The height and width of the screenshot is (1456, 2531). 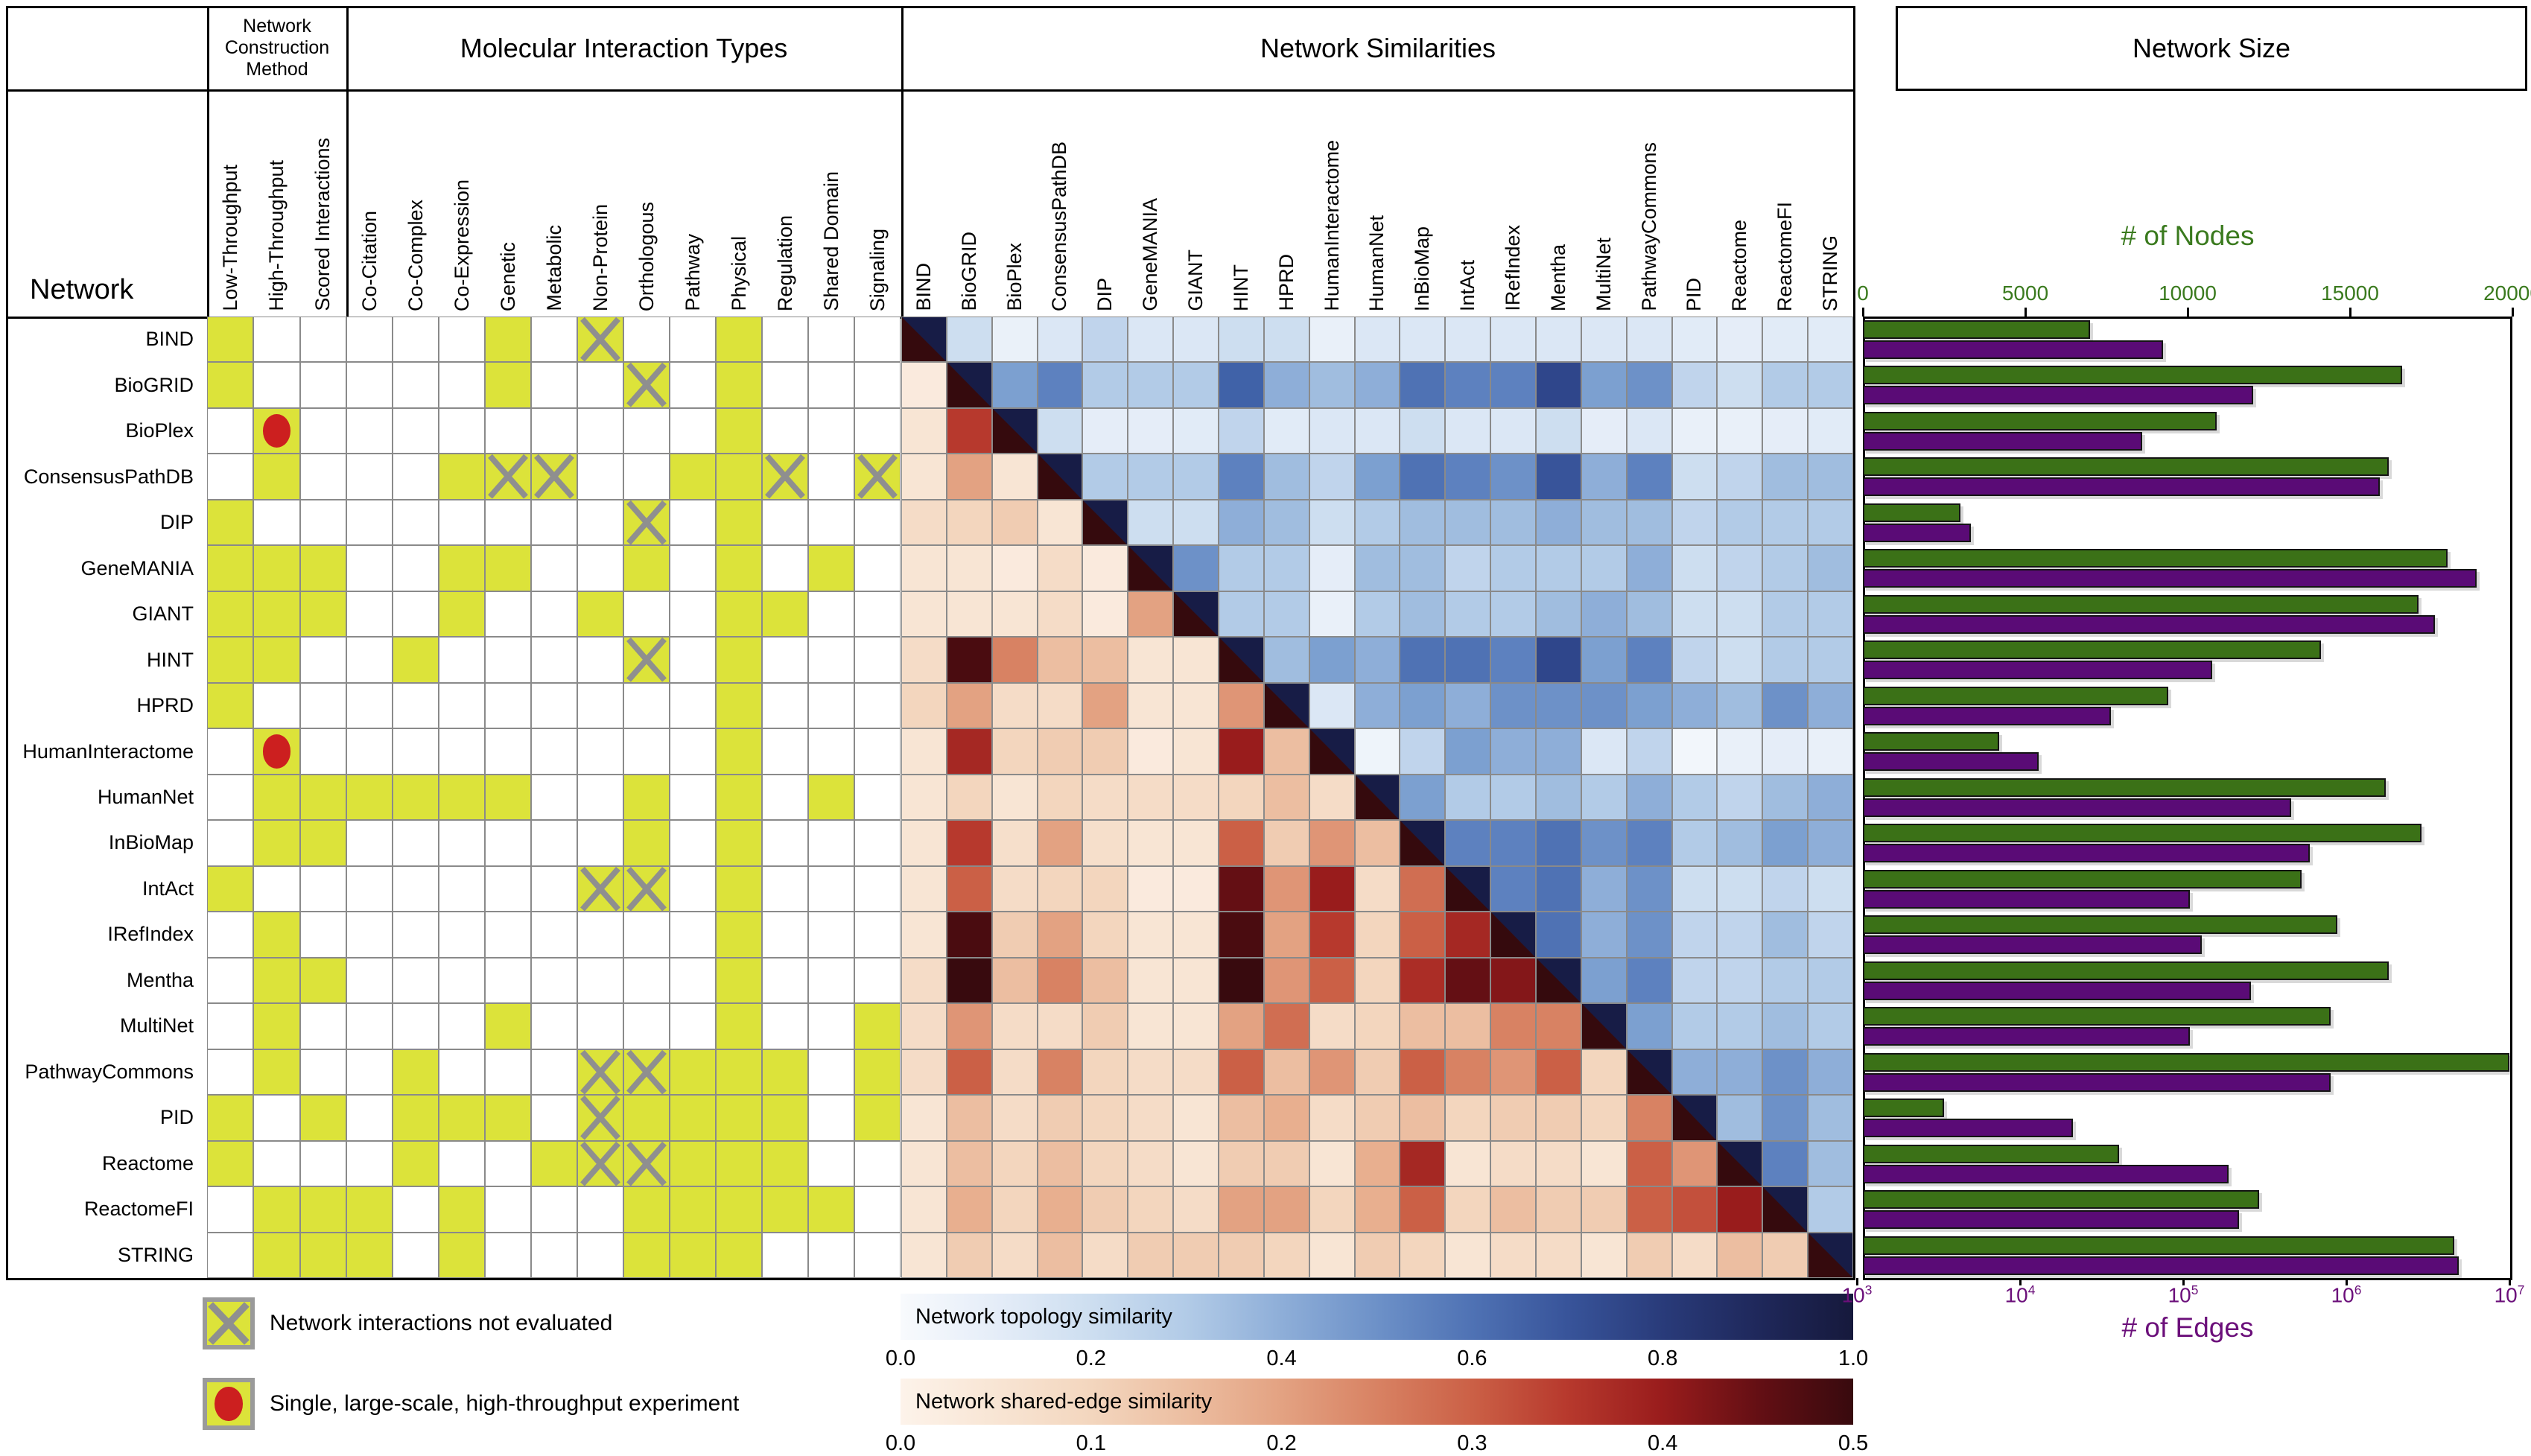 I want to click on nodes-bar-giant, so click(x=2141, y=604).